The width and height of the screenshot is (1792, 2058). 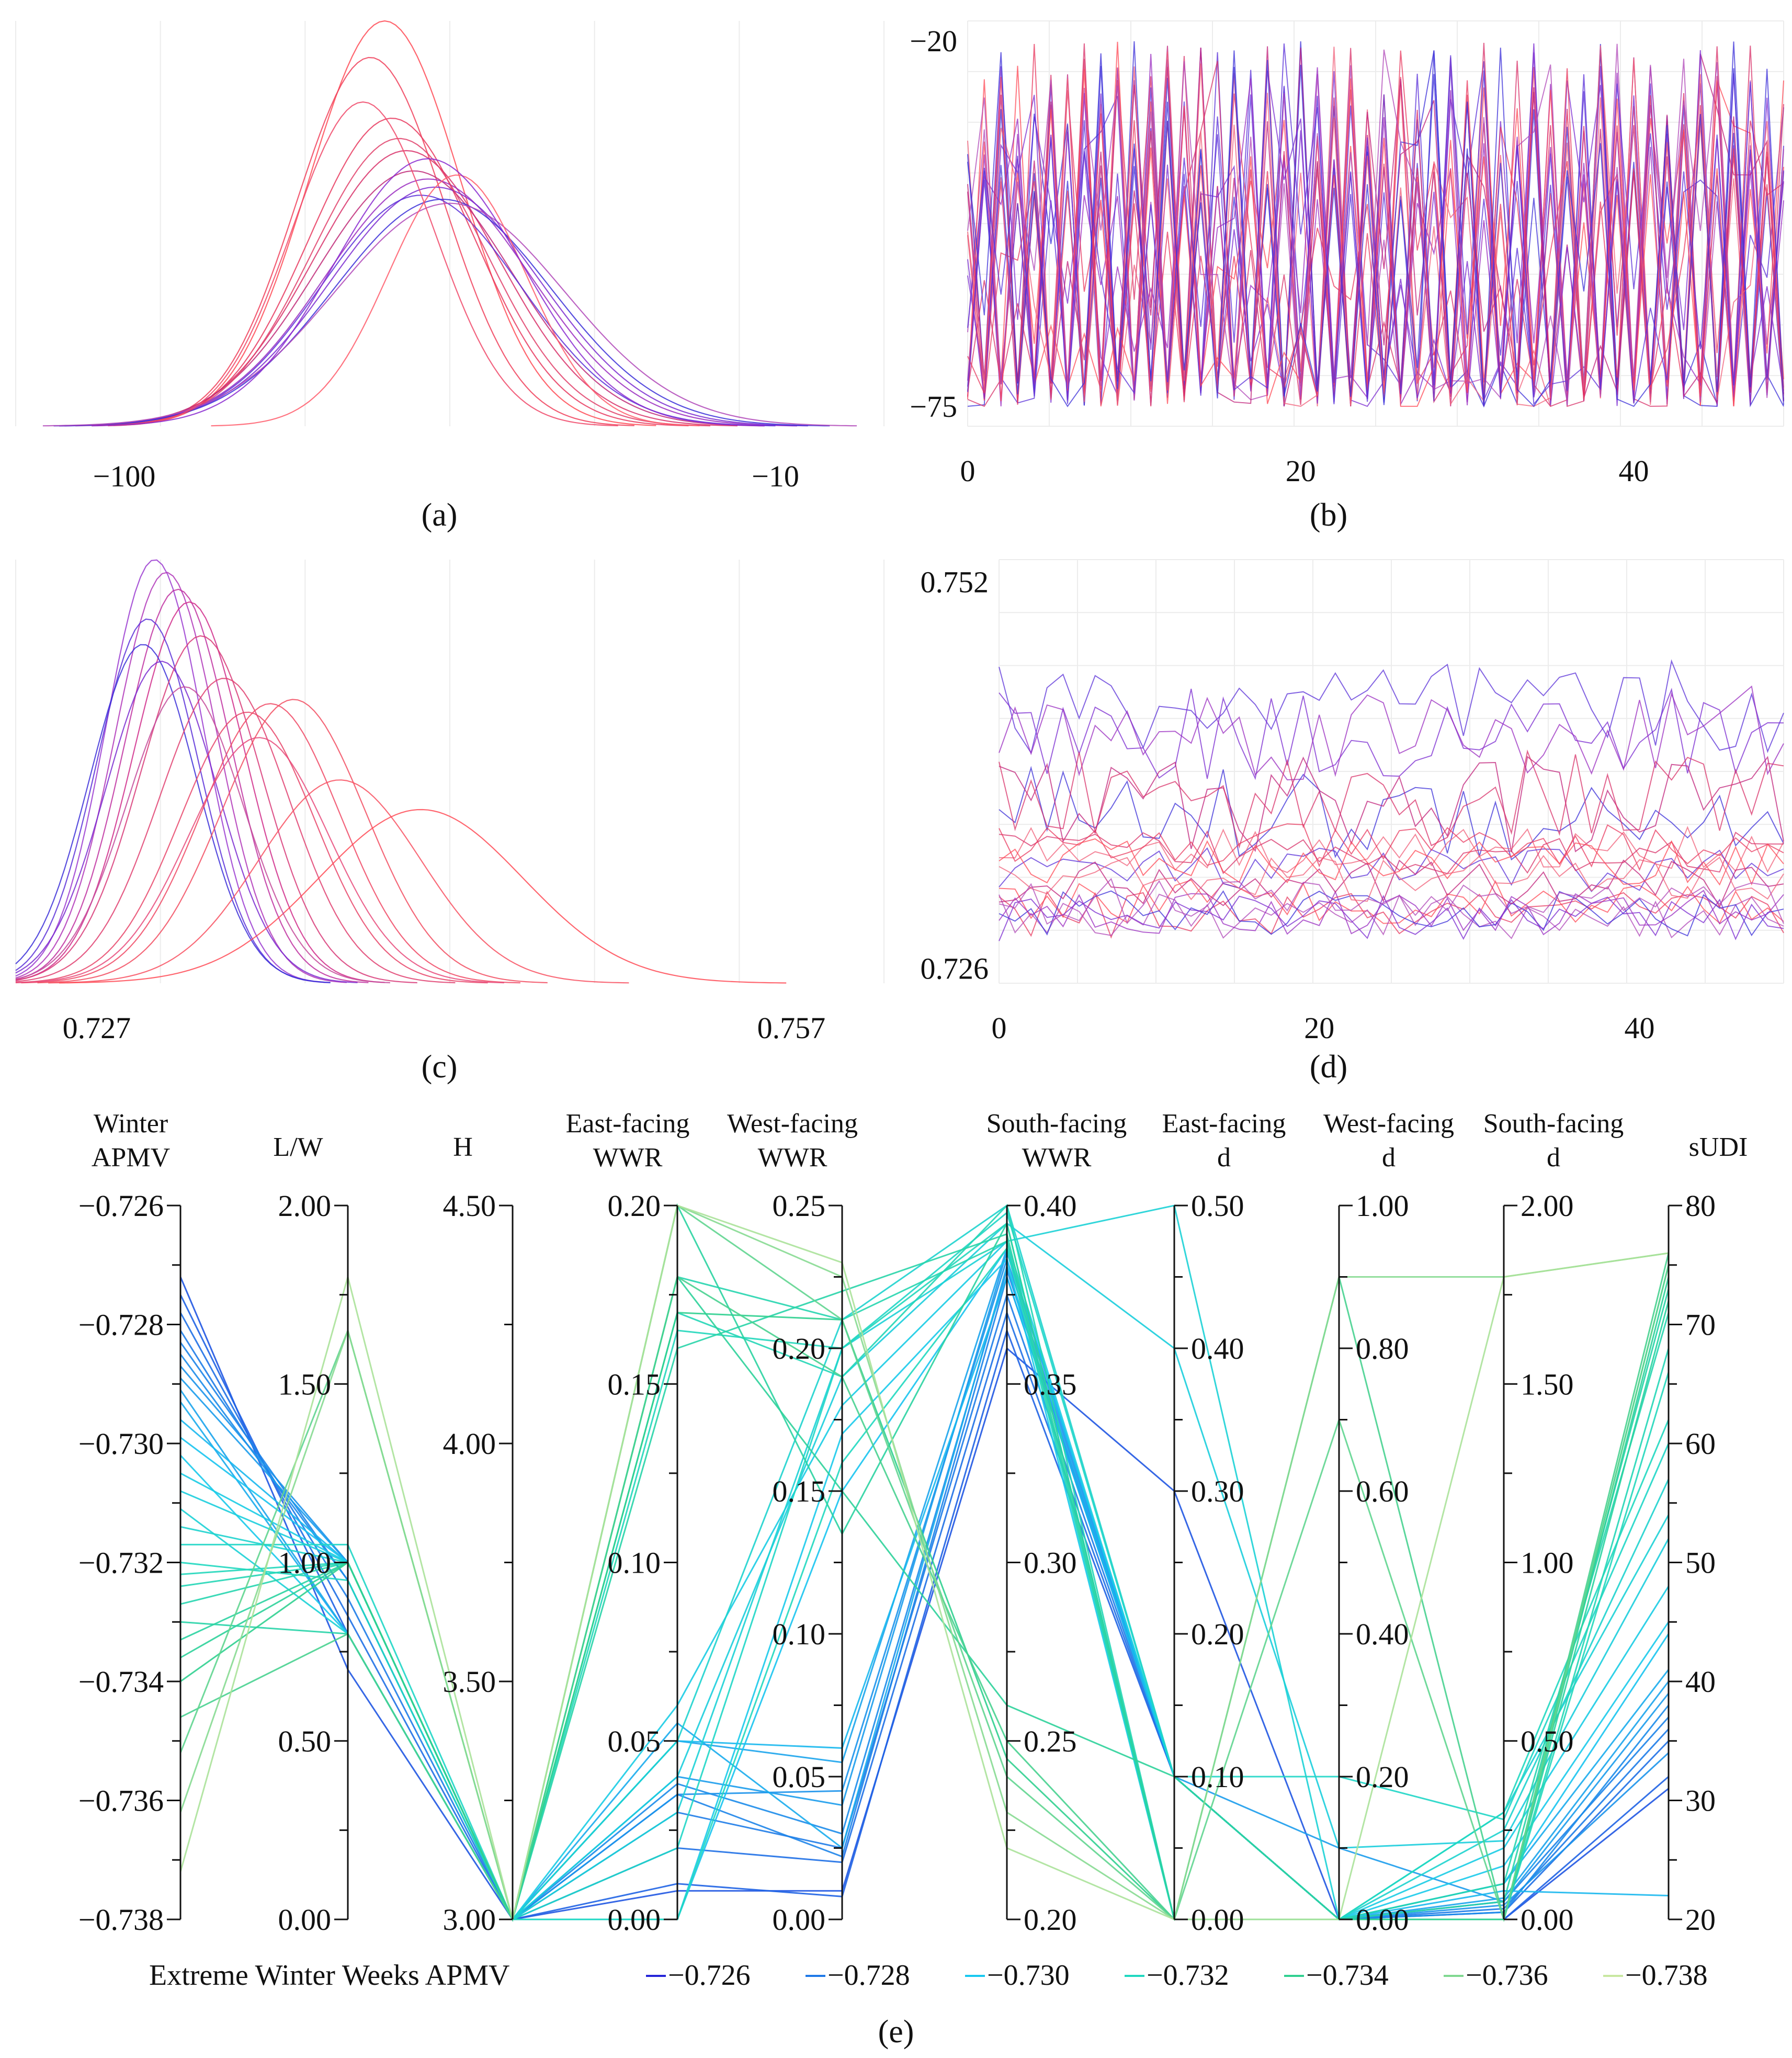 What do you see at coordinates (1701, 1801) in the screenshot?
I see `axis-tick-label: 30` at bounding box center [1701, 1801].